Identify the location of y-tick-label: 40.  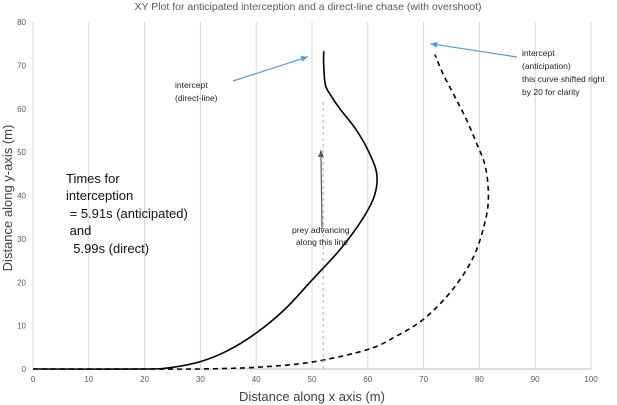
(21, 196).